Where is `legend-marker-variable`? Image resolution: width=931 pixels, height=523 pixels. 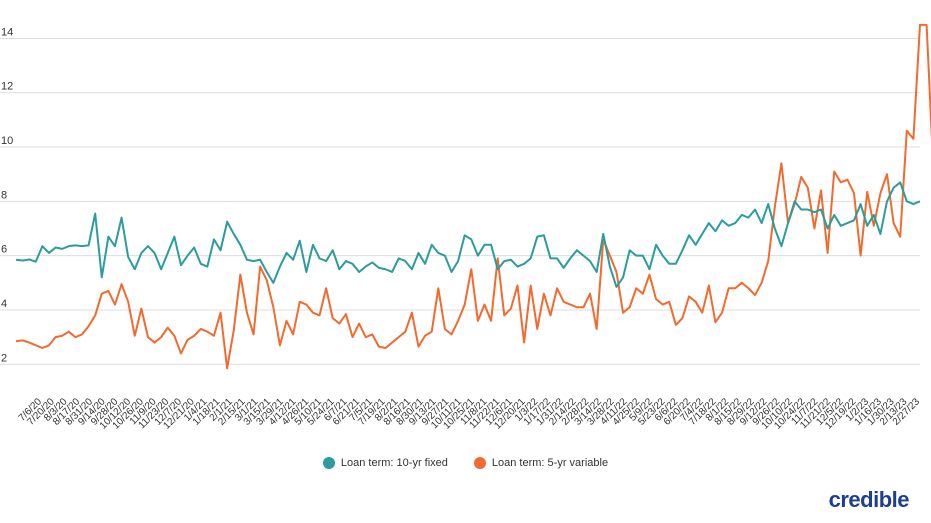
legend-marker-variable is located at coordinates (479, 463).